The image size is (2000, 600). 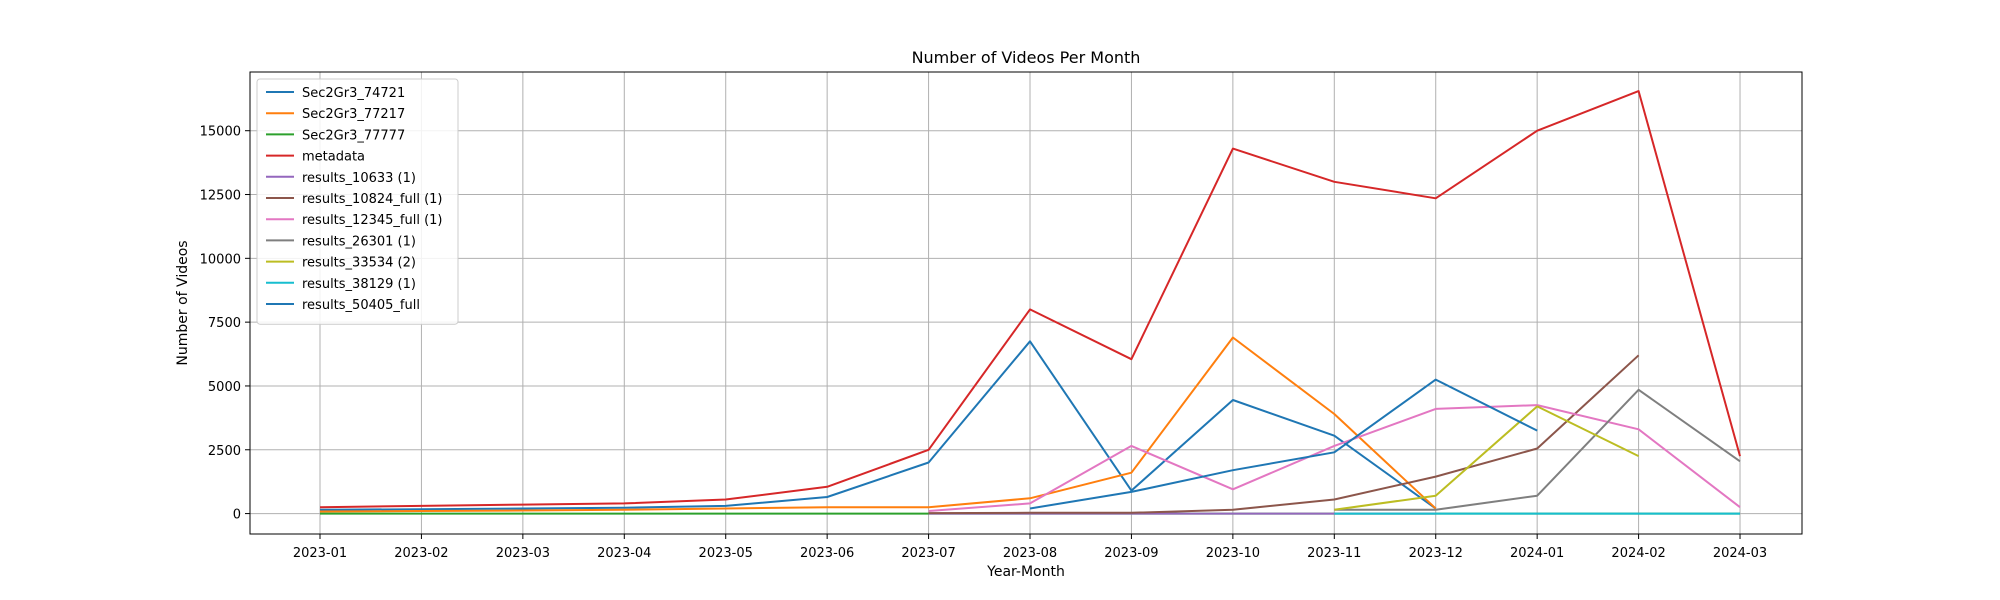 I want to click on legend-label: results_12345_full (1), so click(x=372, y=220).